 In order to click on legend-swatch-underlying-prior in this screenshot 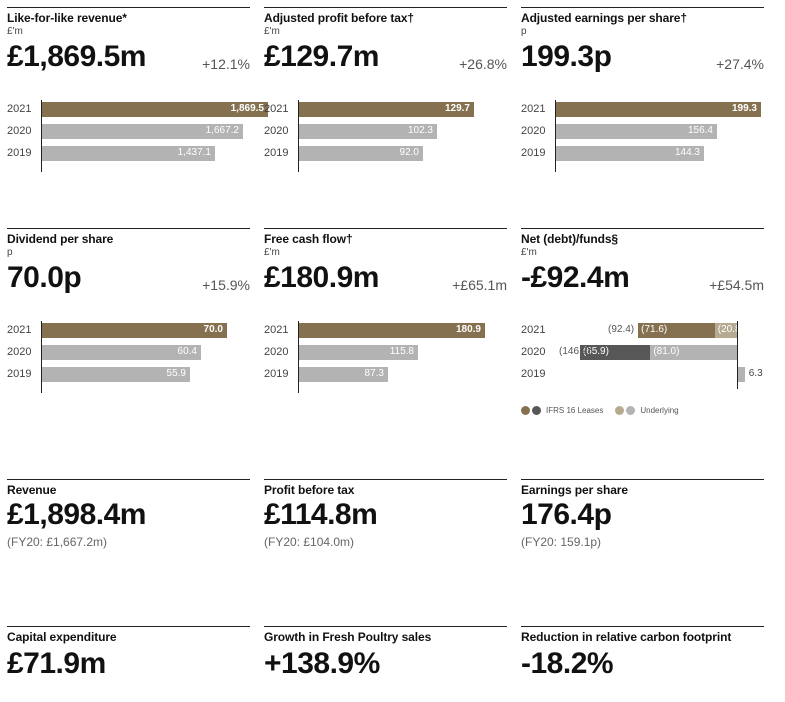, I will do `click(631, 410)`.